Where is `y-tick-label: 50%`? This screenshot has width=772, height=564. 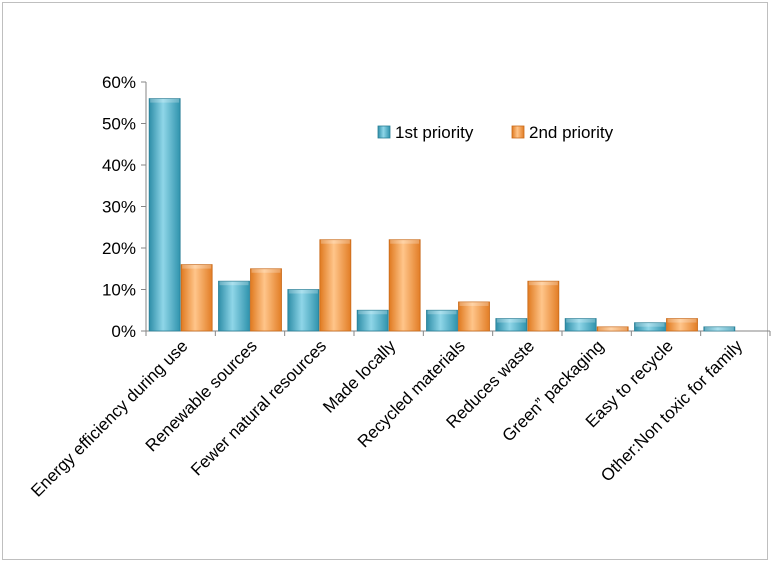
y-tick-label: 50% is located at coordinates (119, 124).